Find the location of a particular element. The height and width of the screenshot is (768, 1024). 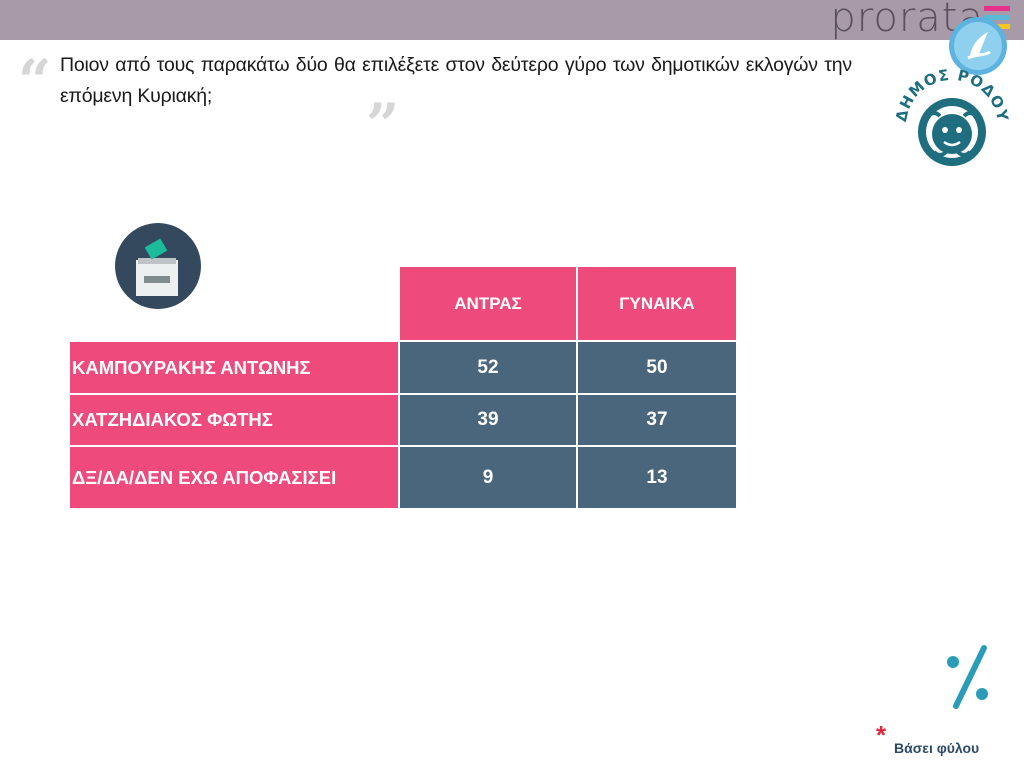

cell-chatzidiakos-women: 37 is located at coordinates (656, 419).